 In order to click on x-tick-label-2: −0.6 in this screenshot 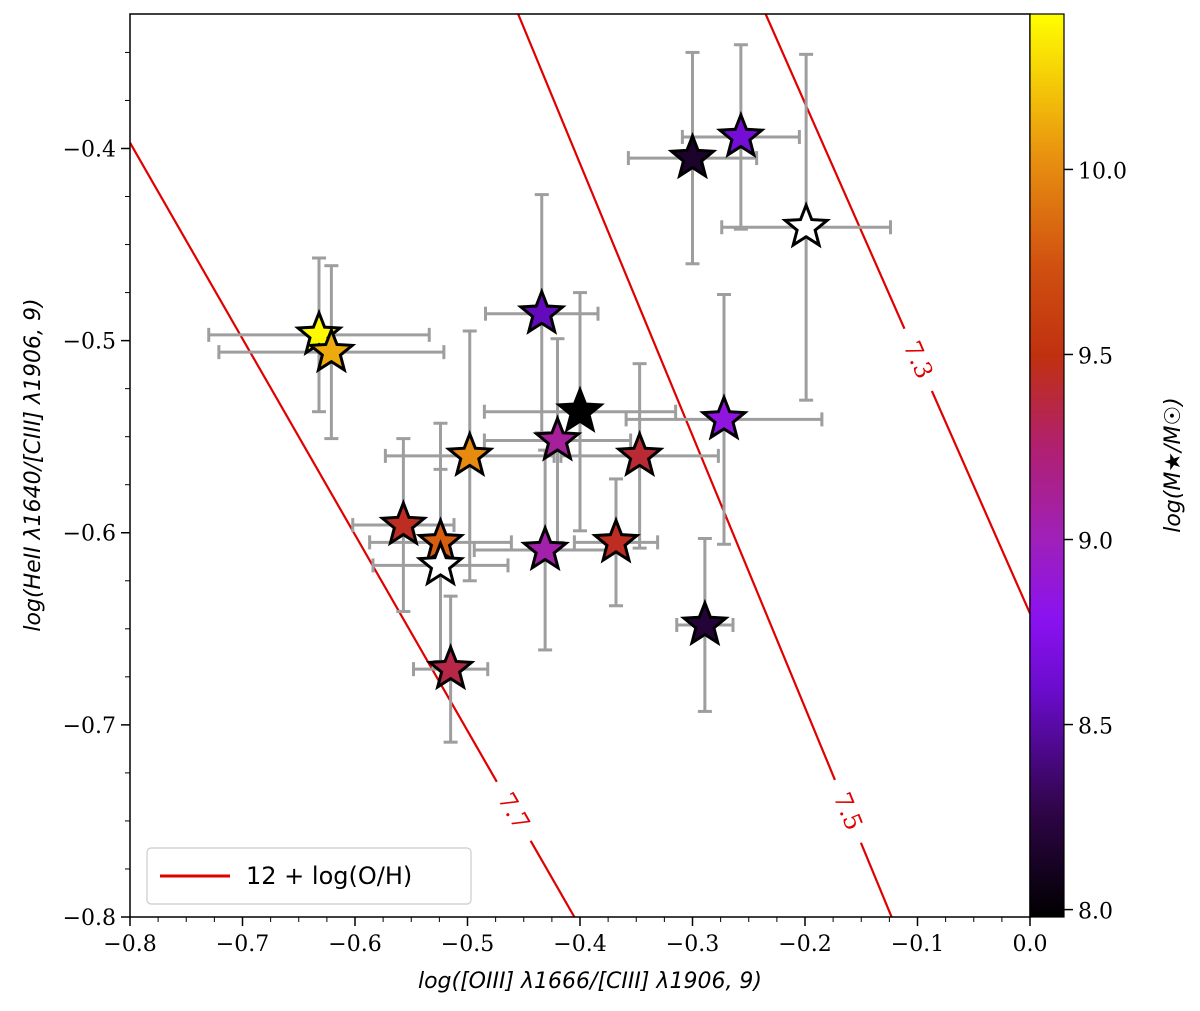, I will do `click(354, 944)`.